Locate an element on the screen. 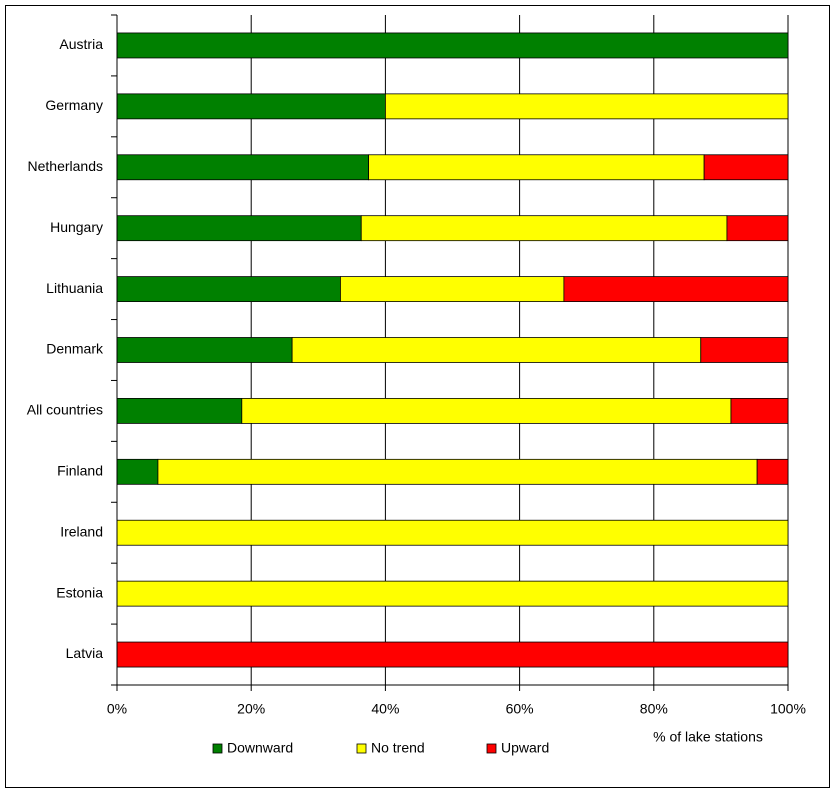  y-tick-label: Latvia is located at coordinates (85, 653).